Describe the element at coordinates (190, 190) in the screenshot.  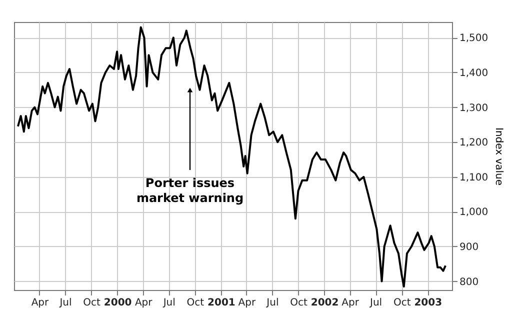
I see `annotation: Porter issues market warning` at that location.